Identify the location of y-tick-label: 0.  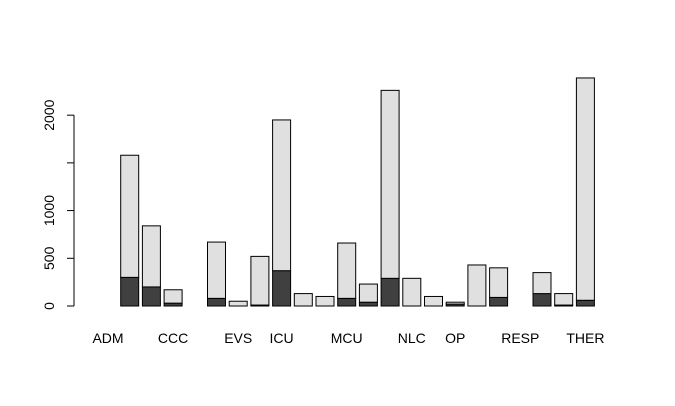
(49, 306).